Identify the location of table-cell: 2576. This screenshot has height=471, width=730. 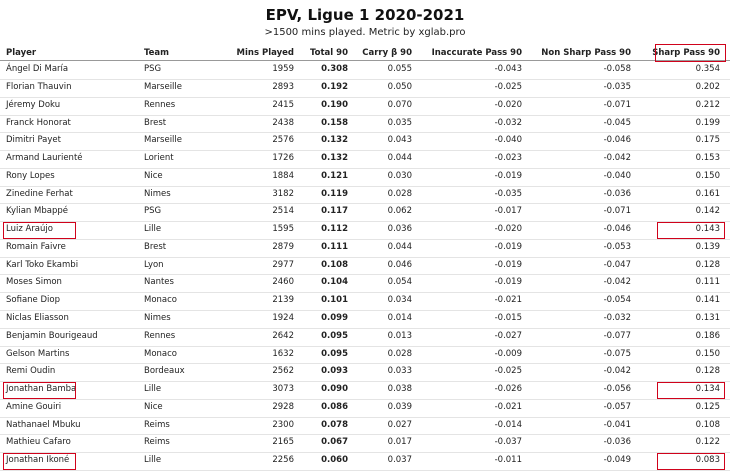
(283, 140).